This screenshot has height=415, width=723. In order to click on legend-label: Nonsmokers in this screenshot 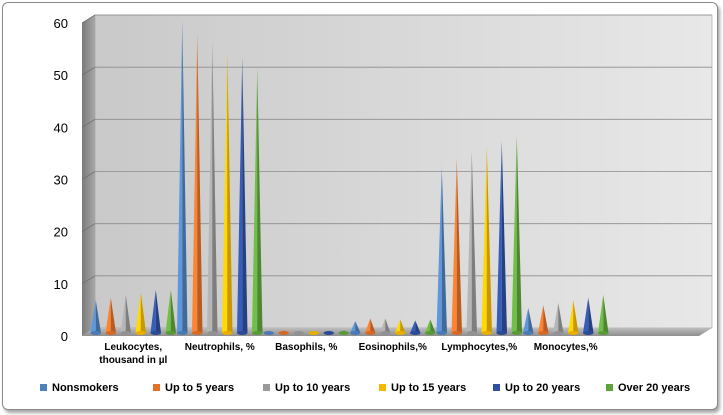, I will do `click(85, 388)`.